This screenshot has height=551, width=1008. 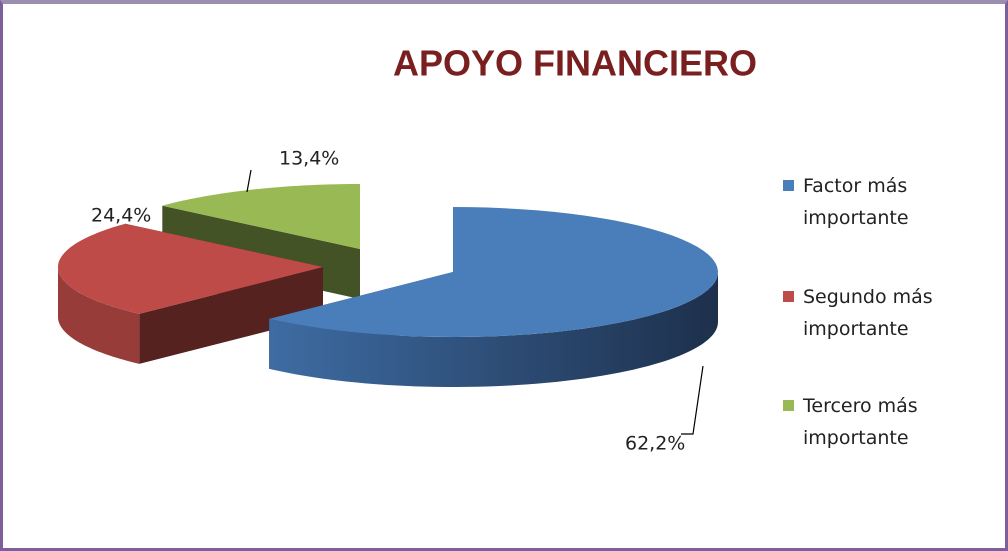 I want to click on chart-title: APOYO FINANCIERO, so click(x=575, y=63).